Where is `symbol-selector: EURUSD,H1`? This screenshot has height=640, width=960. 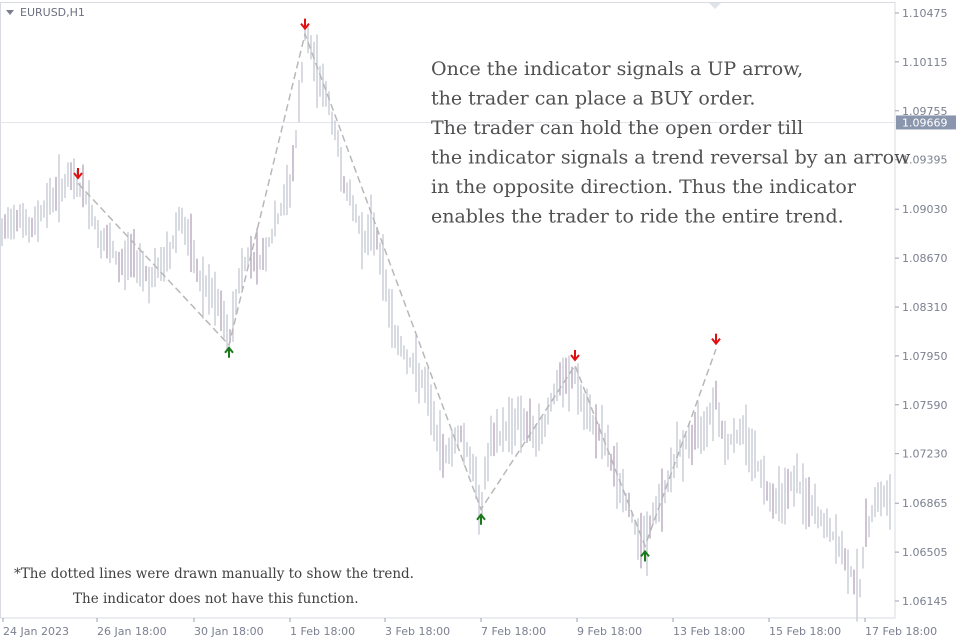
symbol-selector: EURUSD,H1 is located at coordinates (45, 12).